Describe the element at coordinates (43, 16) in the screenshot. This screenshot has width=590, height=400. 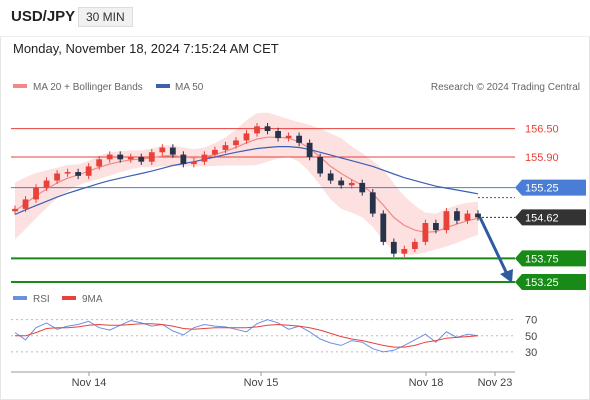
I see `pair-title: USD/JPY` at that location.